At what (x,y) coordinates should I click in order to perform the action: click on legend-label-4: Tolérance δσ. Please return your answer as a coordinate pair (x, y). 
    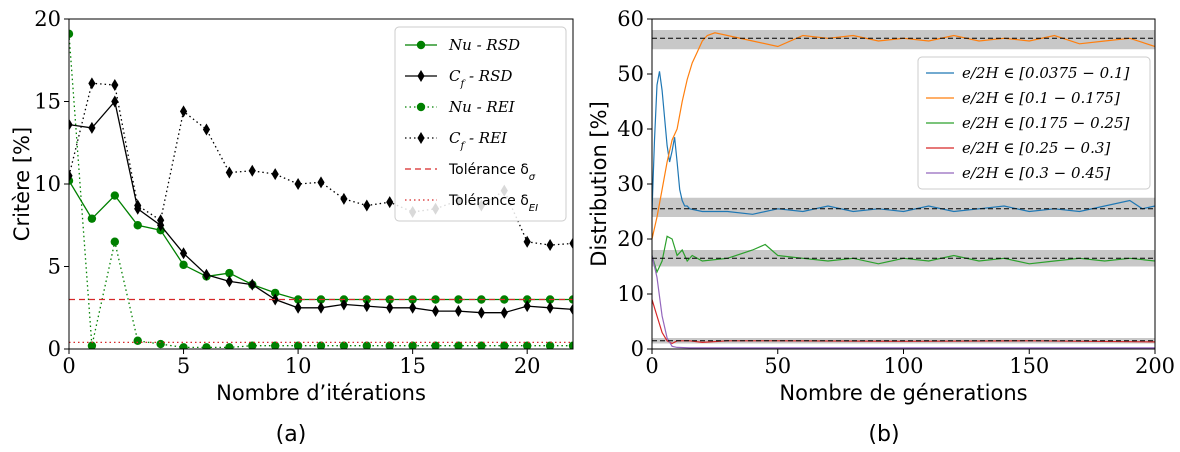
    Looking at the image, I should click on (492, 172).